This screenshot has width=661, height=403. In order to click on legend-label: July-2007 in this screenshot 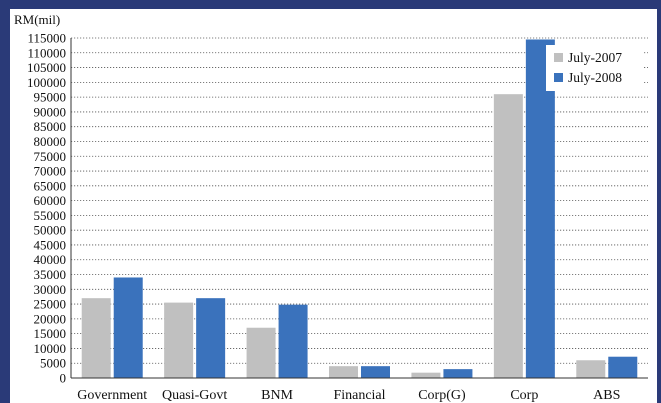, I will do `click(595, 57)`.